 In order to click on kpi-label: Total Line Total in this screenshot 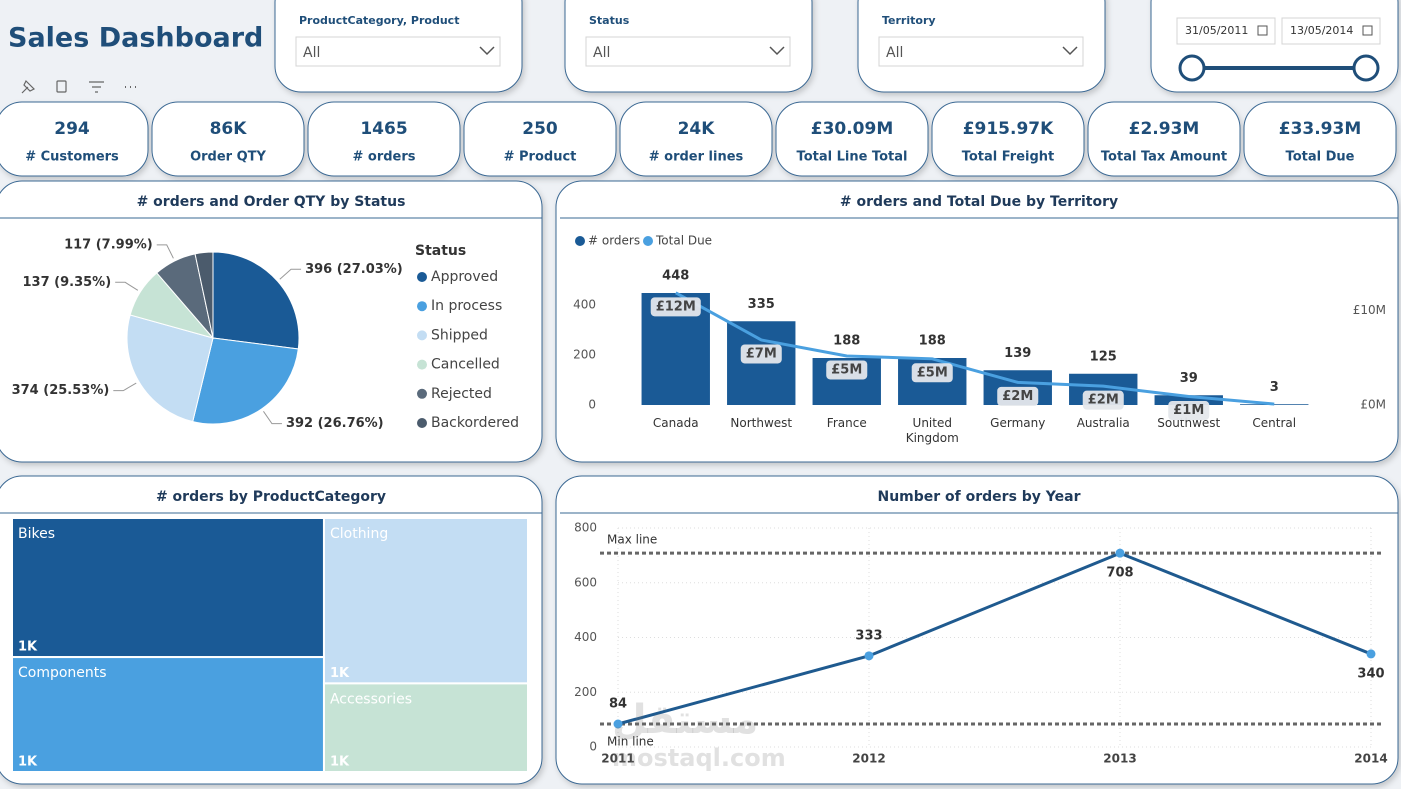, I will do `click(852, 157)`.